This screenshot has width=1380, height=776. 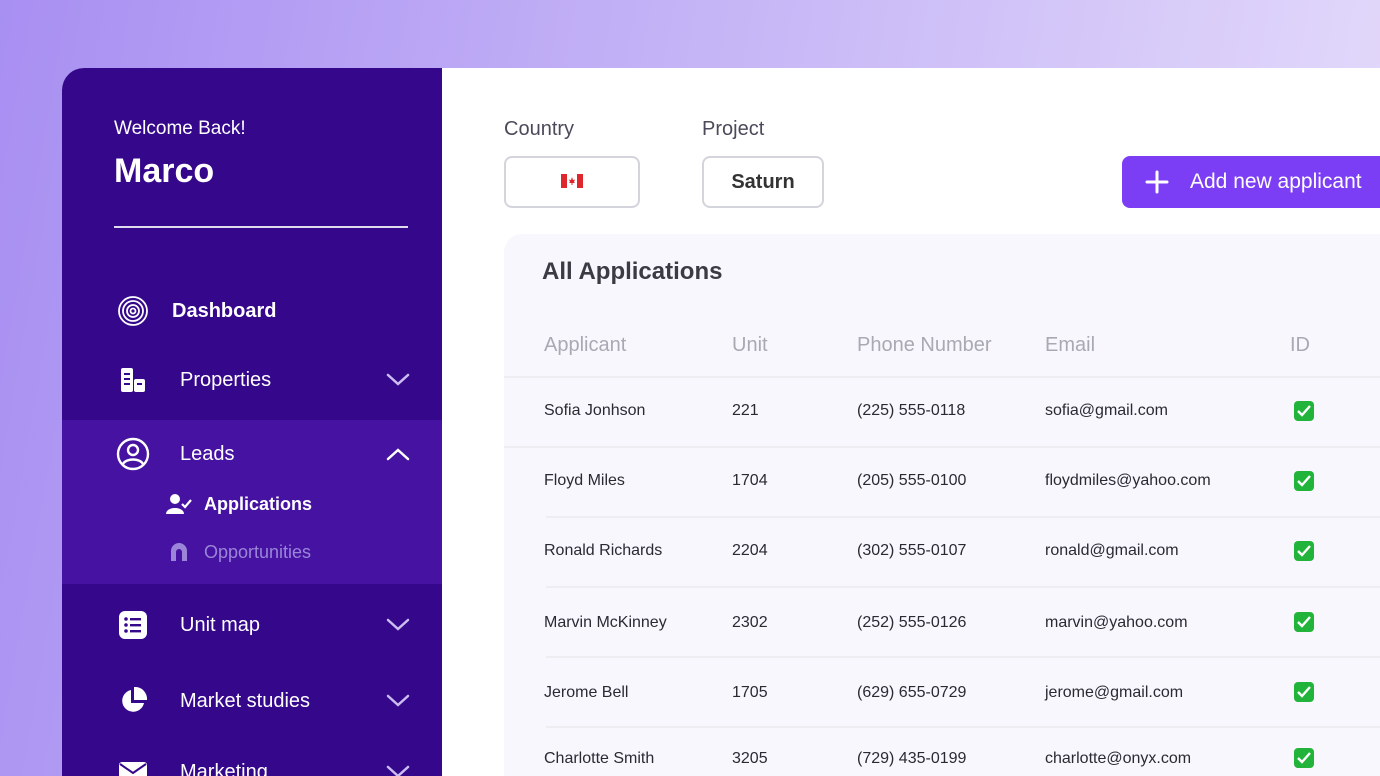 I want to click on panel-title: All Applications, so click(x=632, y=271).